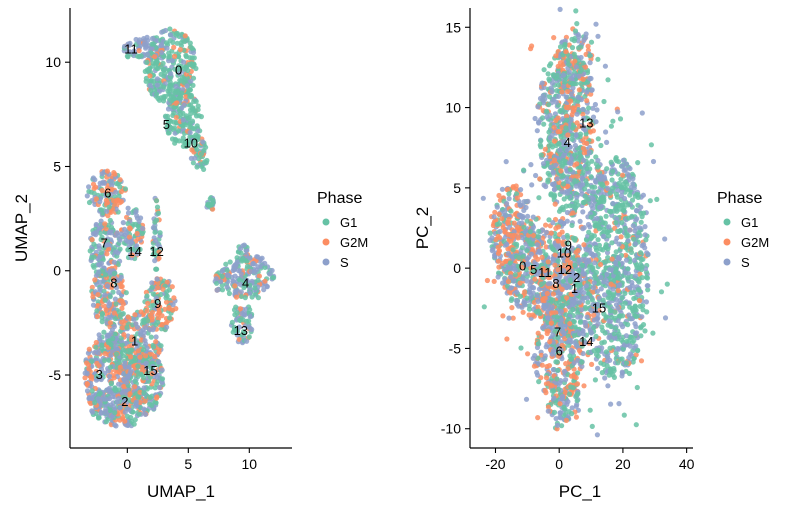 The image size is (800, 510). What do you see at coordinates (57, 166) in the screenshot?
I see `umap-y-tick-label: 5` at bounding box center [57, 166].